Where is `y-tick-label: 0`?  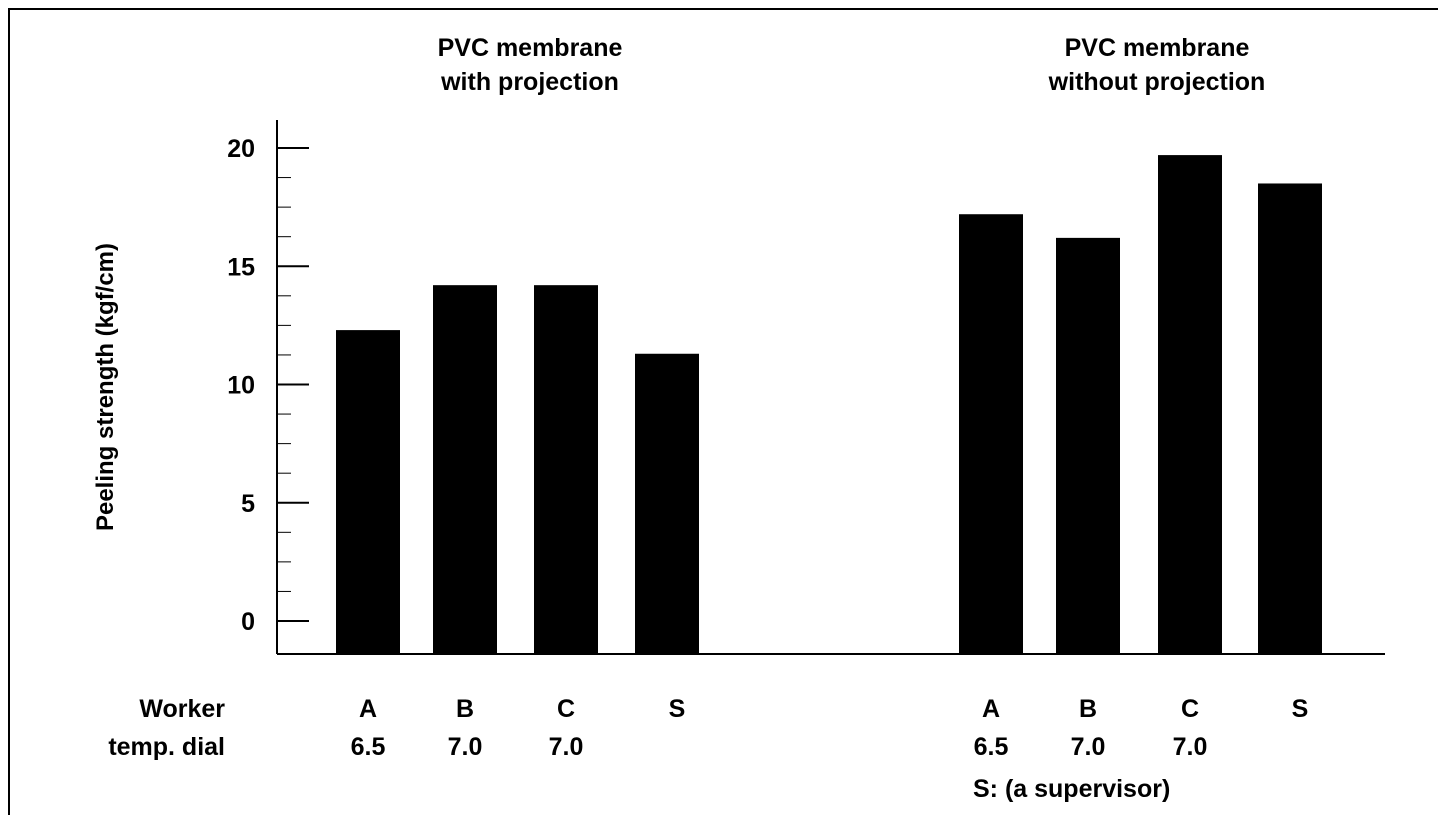
y-tick-label: 0 is located at coordinates (248, 622).